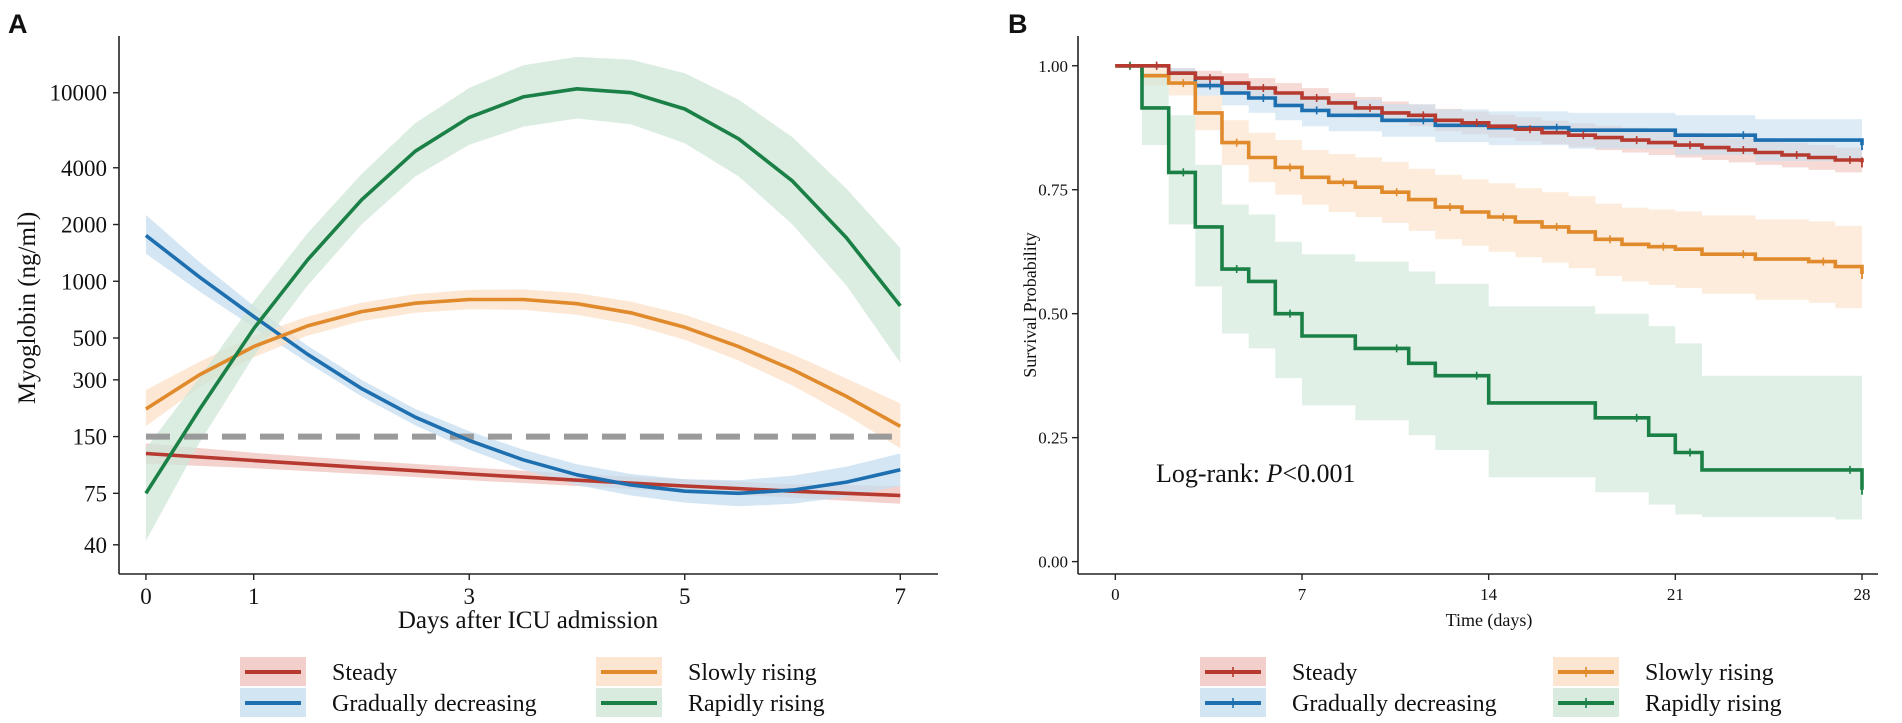 The height and width of the screenshot is (723, 1902). What do you see at coordinates (901, 596) in the screenshot?
I see `a-xtick-label: 7` at bounding box center [901, 596].